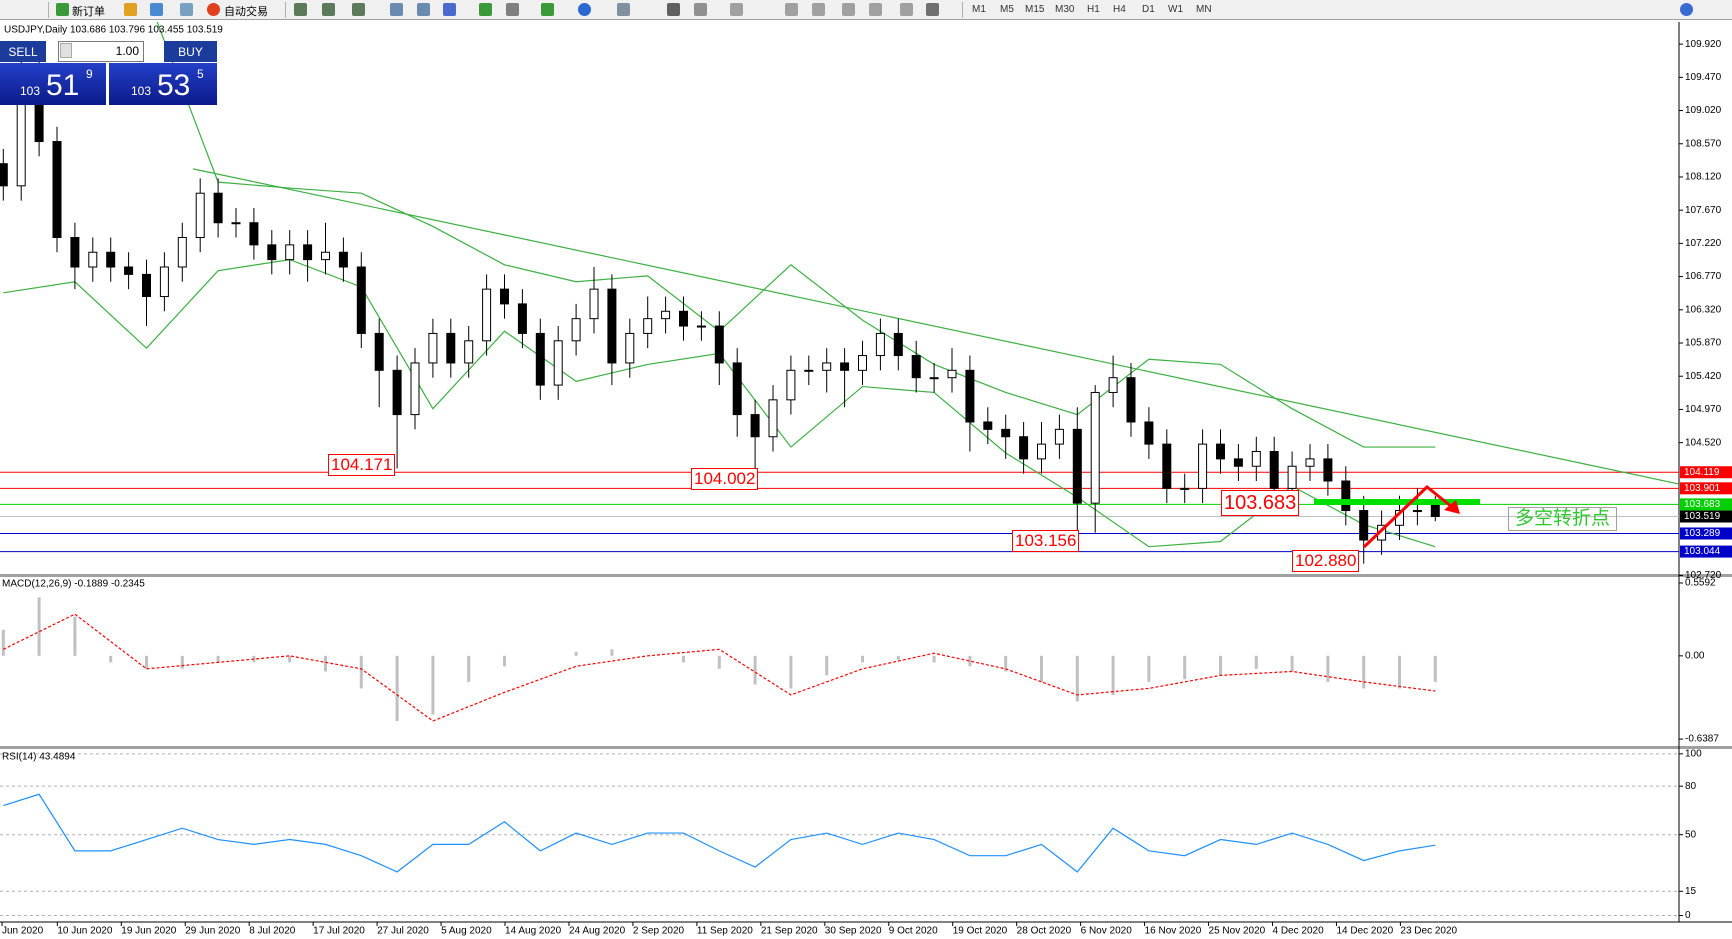 The width and height of the screenshot is (1732, 939). What do you see at coordinates (1700, 583) in the screenshot?
I see `y-tick-label: 0.5592` at bounding box center [1700, 583].